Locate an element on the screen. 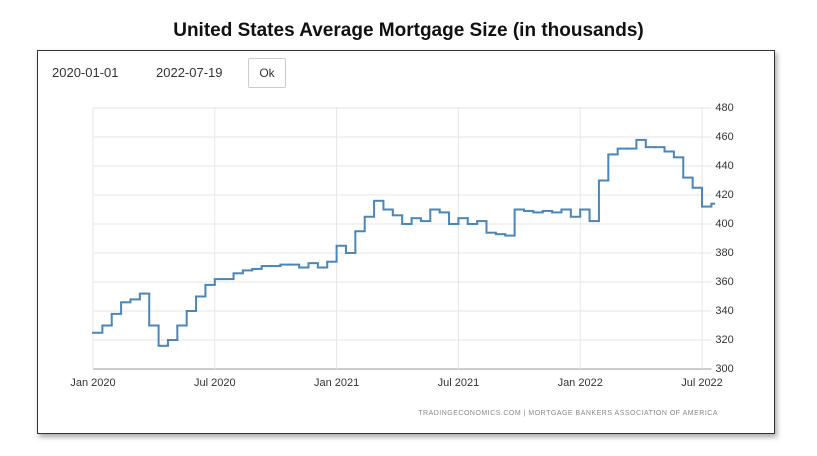 This screenshot has height=456, width=817. y-tick-label: 320 is located at coordinates (724, 340).